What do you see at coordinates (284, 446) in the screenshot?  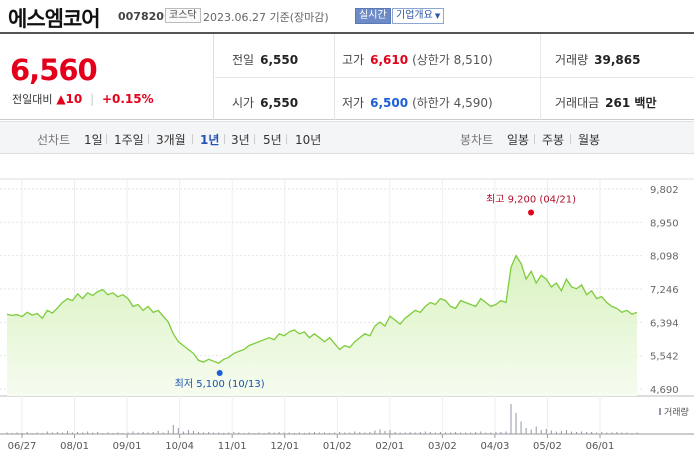 I see `x-tick-label: 12/01` at bounding box center [284, 446].